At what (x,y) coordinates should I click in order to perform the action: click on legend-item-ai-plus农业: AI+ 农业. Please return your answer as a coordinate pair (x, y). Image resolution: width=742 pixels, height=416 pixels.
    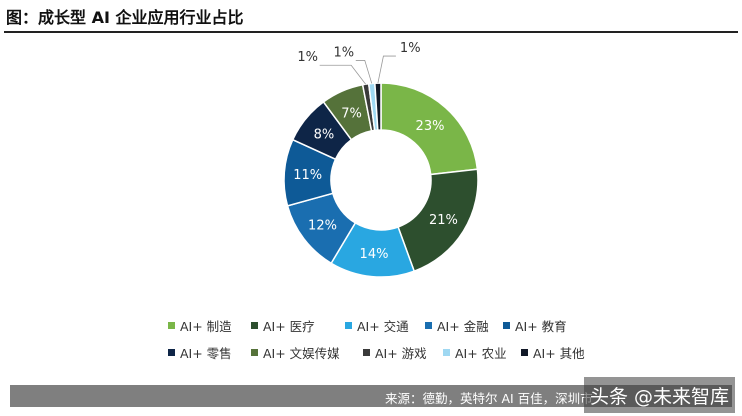
    Looking at the image, I should click on (482, 352).